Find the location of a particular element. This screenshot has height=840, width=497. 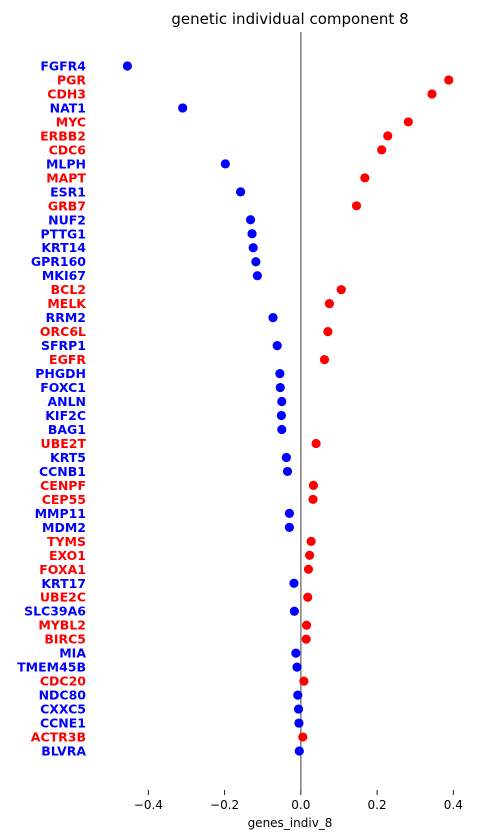

data-point-kif2c is located at coordinates (281, 415).